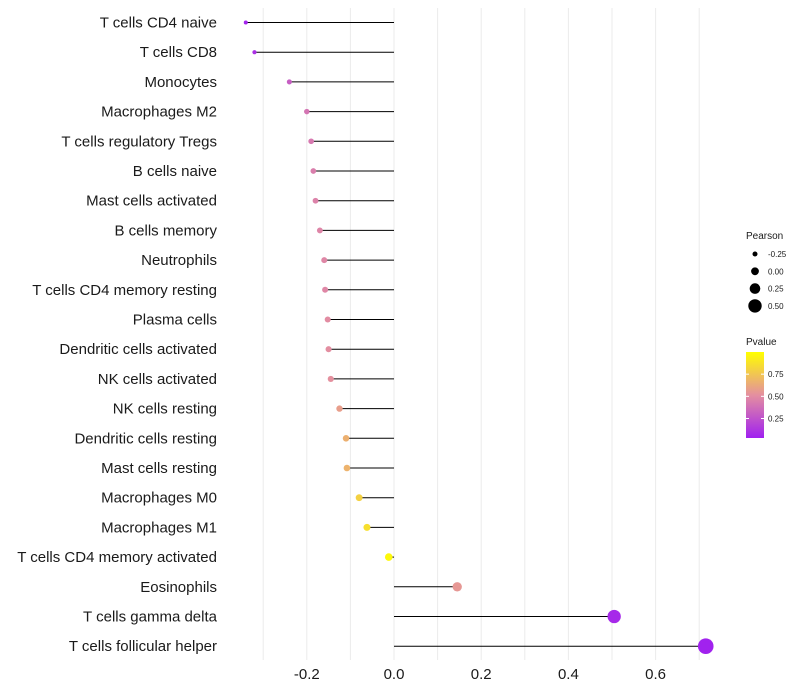  Describe the element at coordinates (159, 468) in the screenshot. I see `category-label: Mast cells resting` at that location.